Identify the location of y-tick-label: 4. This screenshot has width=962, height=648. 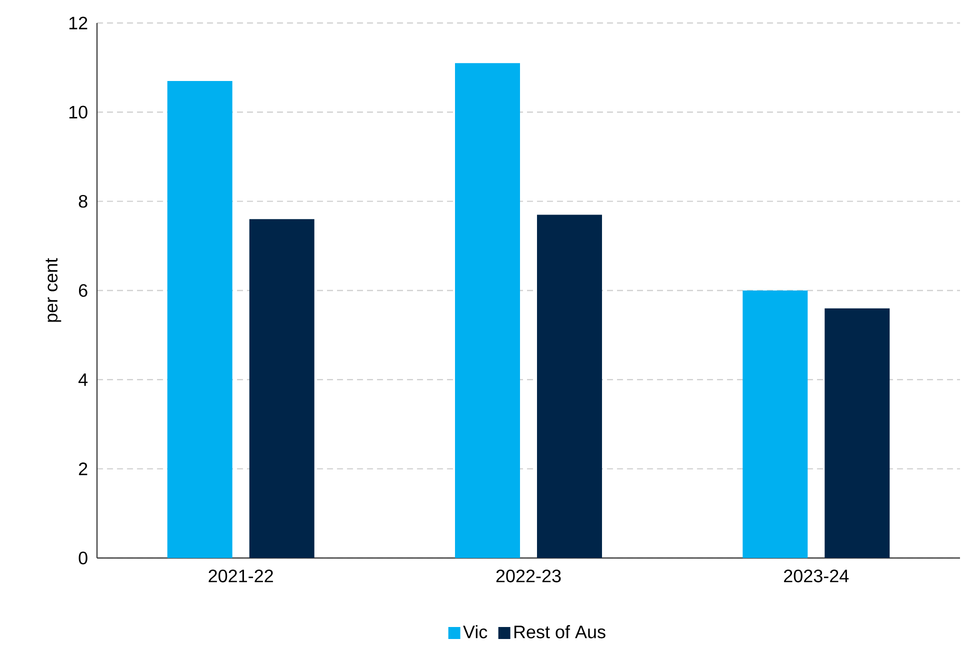
(83, 379).